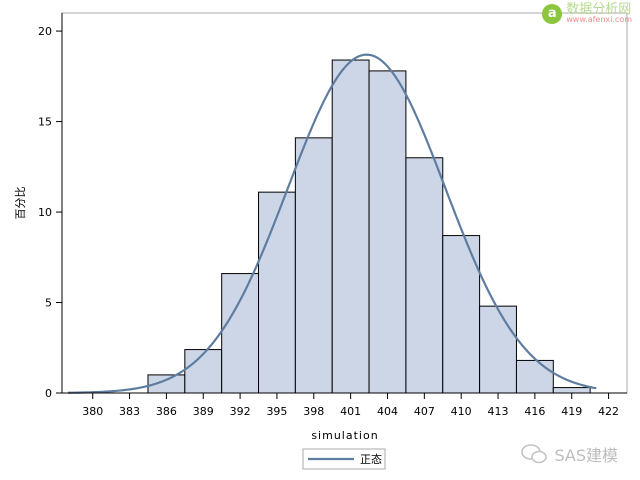  Describe the element at coordinates (203, 411) in the screenshot. I see `x-tick-label-389: 389` at that location.